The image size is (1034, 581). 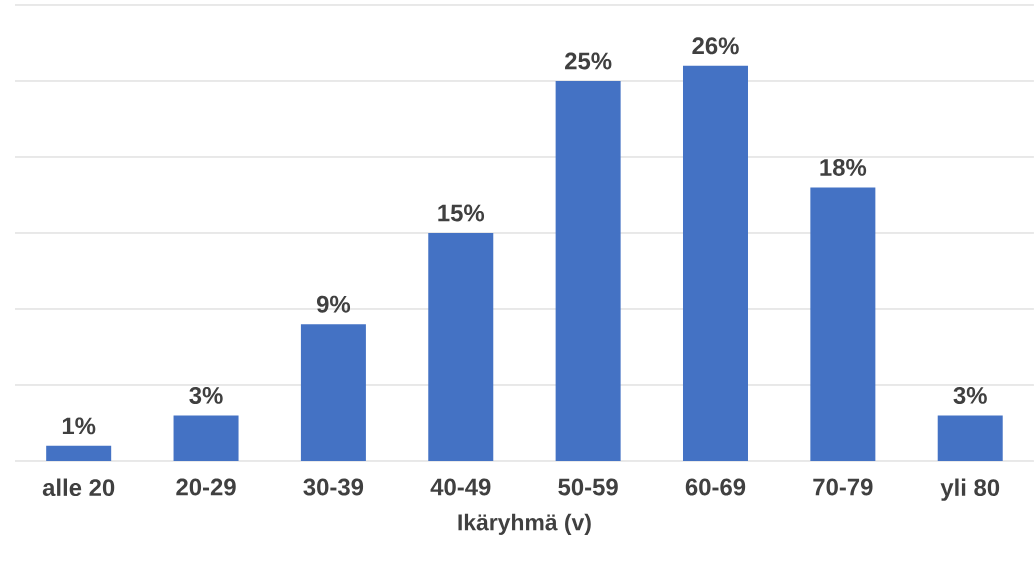 I want to click on data-label: 25%, so click(x=588, y=61).